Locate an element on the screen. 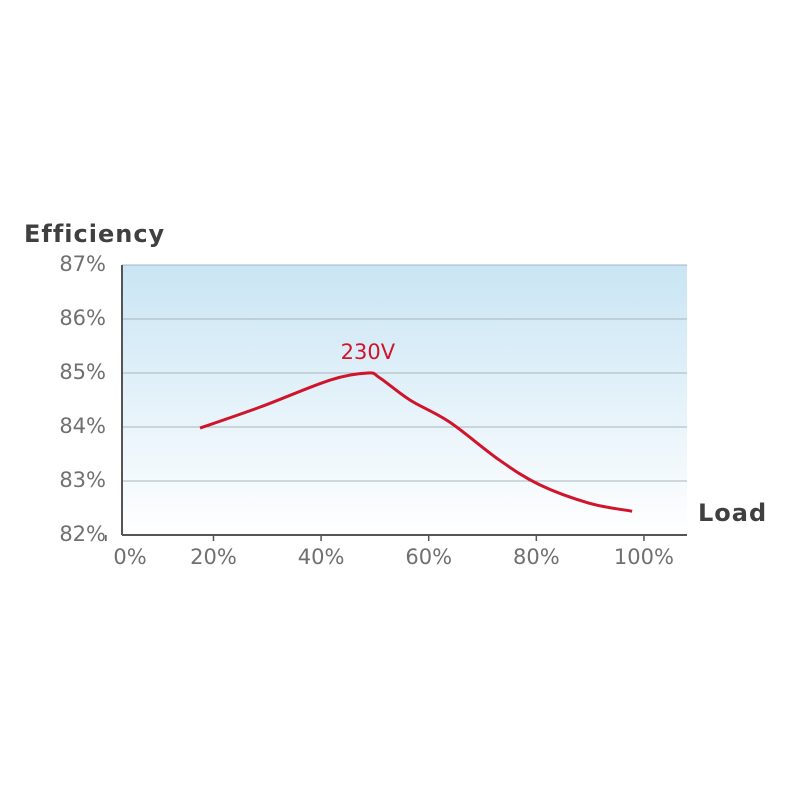 The height and width of the screenshot is (800, 800). x-tick-label: 20% is located at coordinates (213, 557).